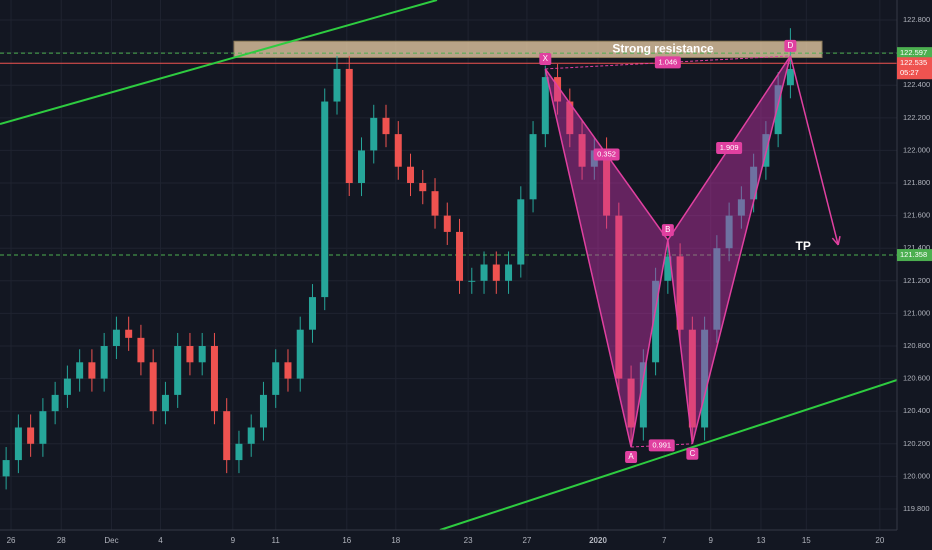  What do you see at coordinates (835, 241) in the screenshot?
I see `arrow-head` at bounding box center [835, 241].